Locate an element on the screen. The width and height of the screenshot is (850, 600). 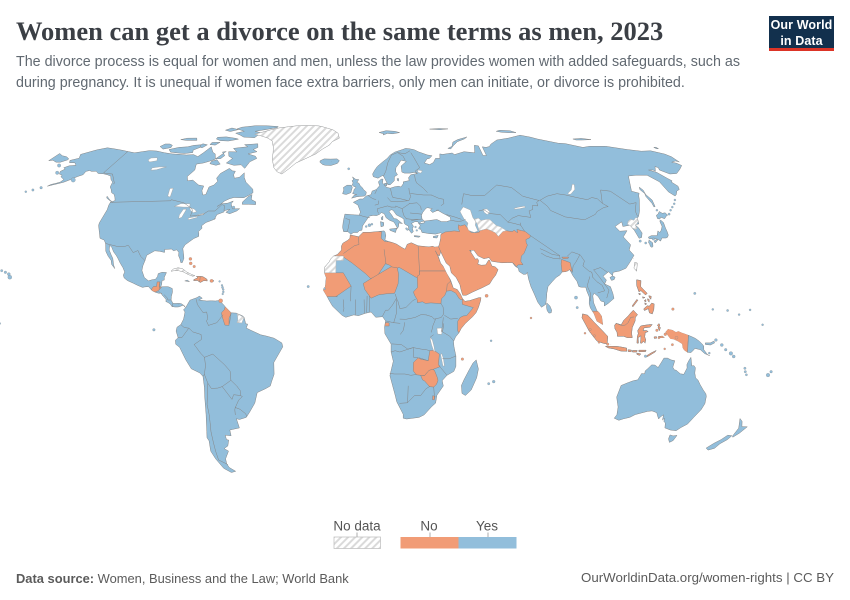
svg-text: No data is located at coordinates (357, 526).